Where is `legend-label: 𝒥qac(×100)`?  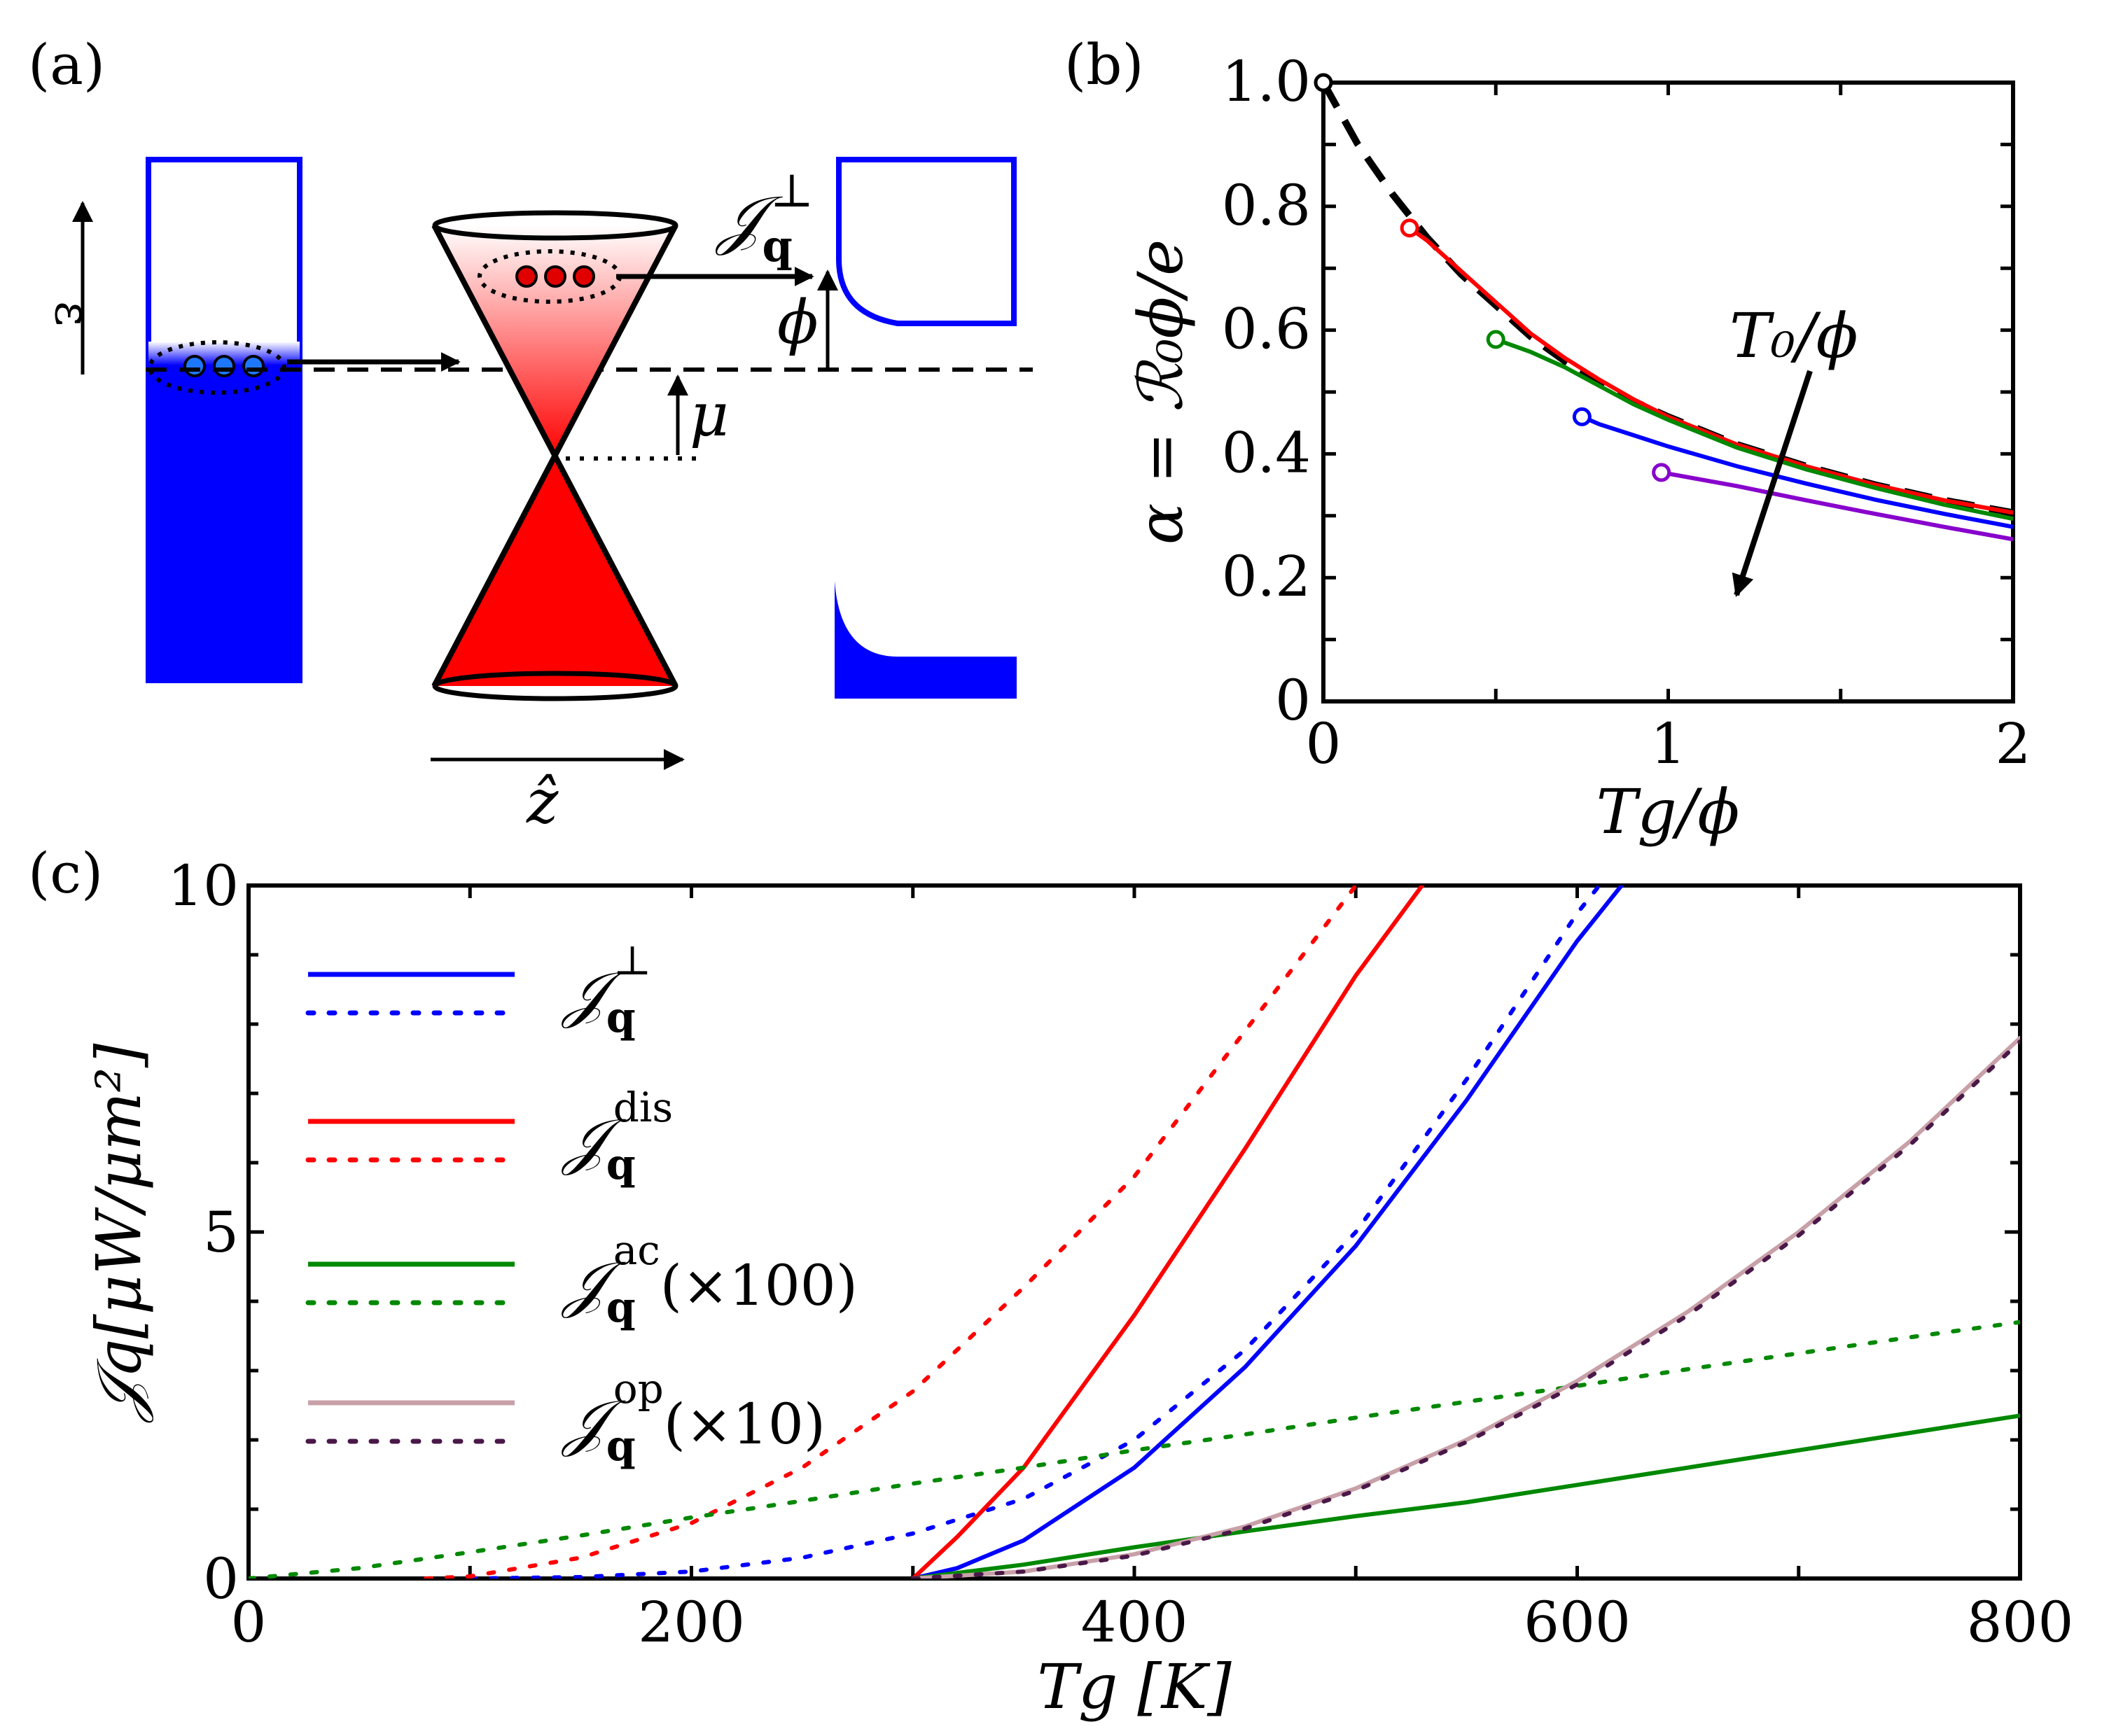
legend-label: 𝒥qac(×100) is located at coordinates (709, 1279).